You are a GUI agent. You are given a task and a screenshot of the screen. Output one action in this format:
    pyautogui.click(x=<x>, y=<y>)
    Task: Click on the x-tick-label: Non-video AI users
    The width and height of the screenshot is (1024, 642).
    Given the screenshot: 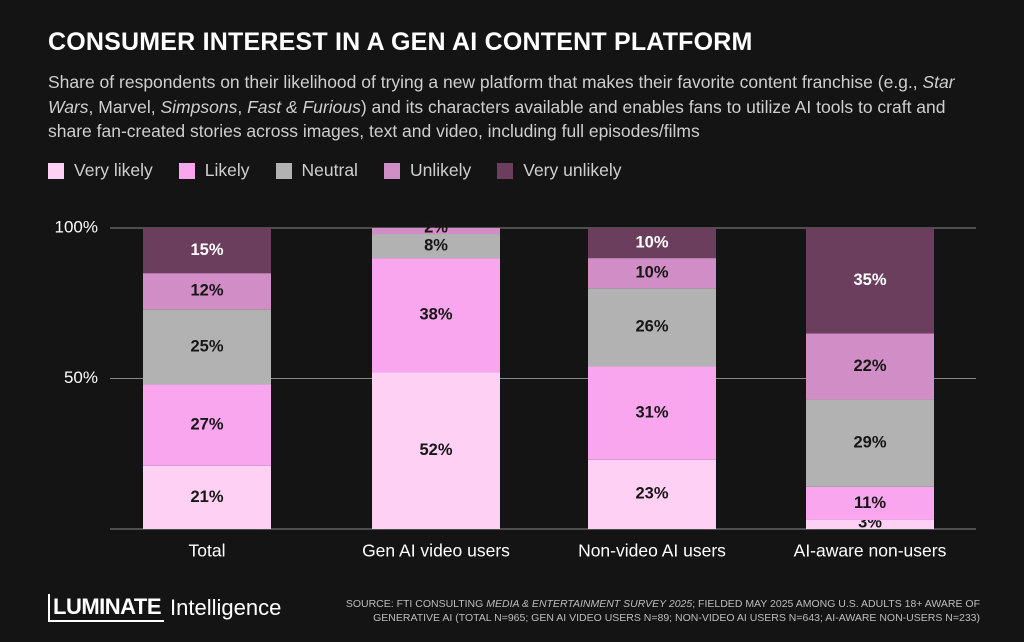 What is the action you would take?
    pyautogui.click(x=652, y=551)
    